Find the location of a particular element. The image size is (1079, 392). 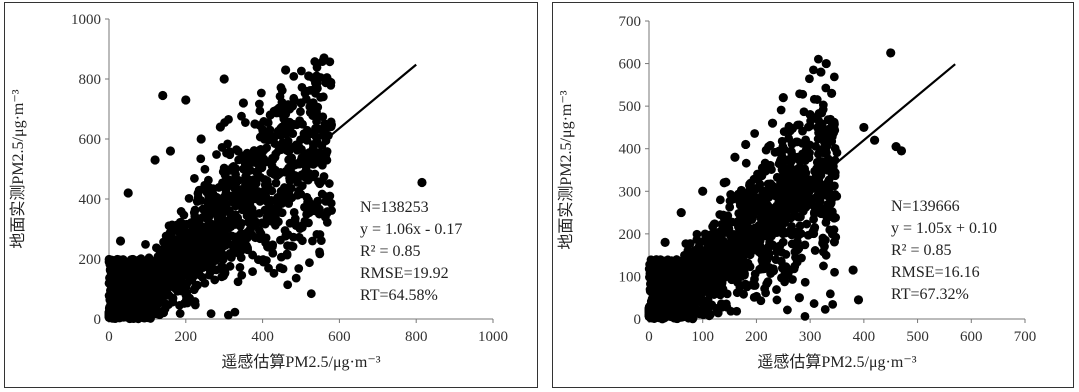

c0-stat-line: y = 1.06x - 0.17 is located at coordinates (411, 229).